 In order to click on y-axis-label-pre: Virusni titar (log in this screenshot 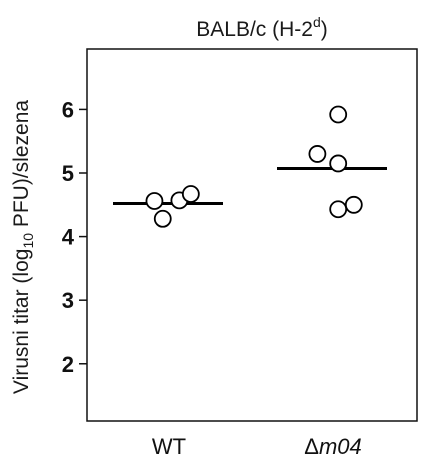, I will do `click(21, 322)`.